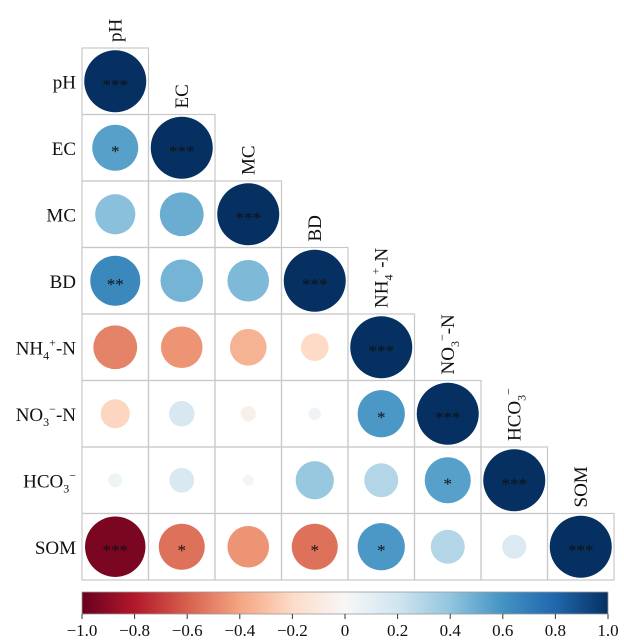 The image size is (624, 642). I want to click on column-label: MC, so click(248, 160).